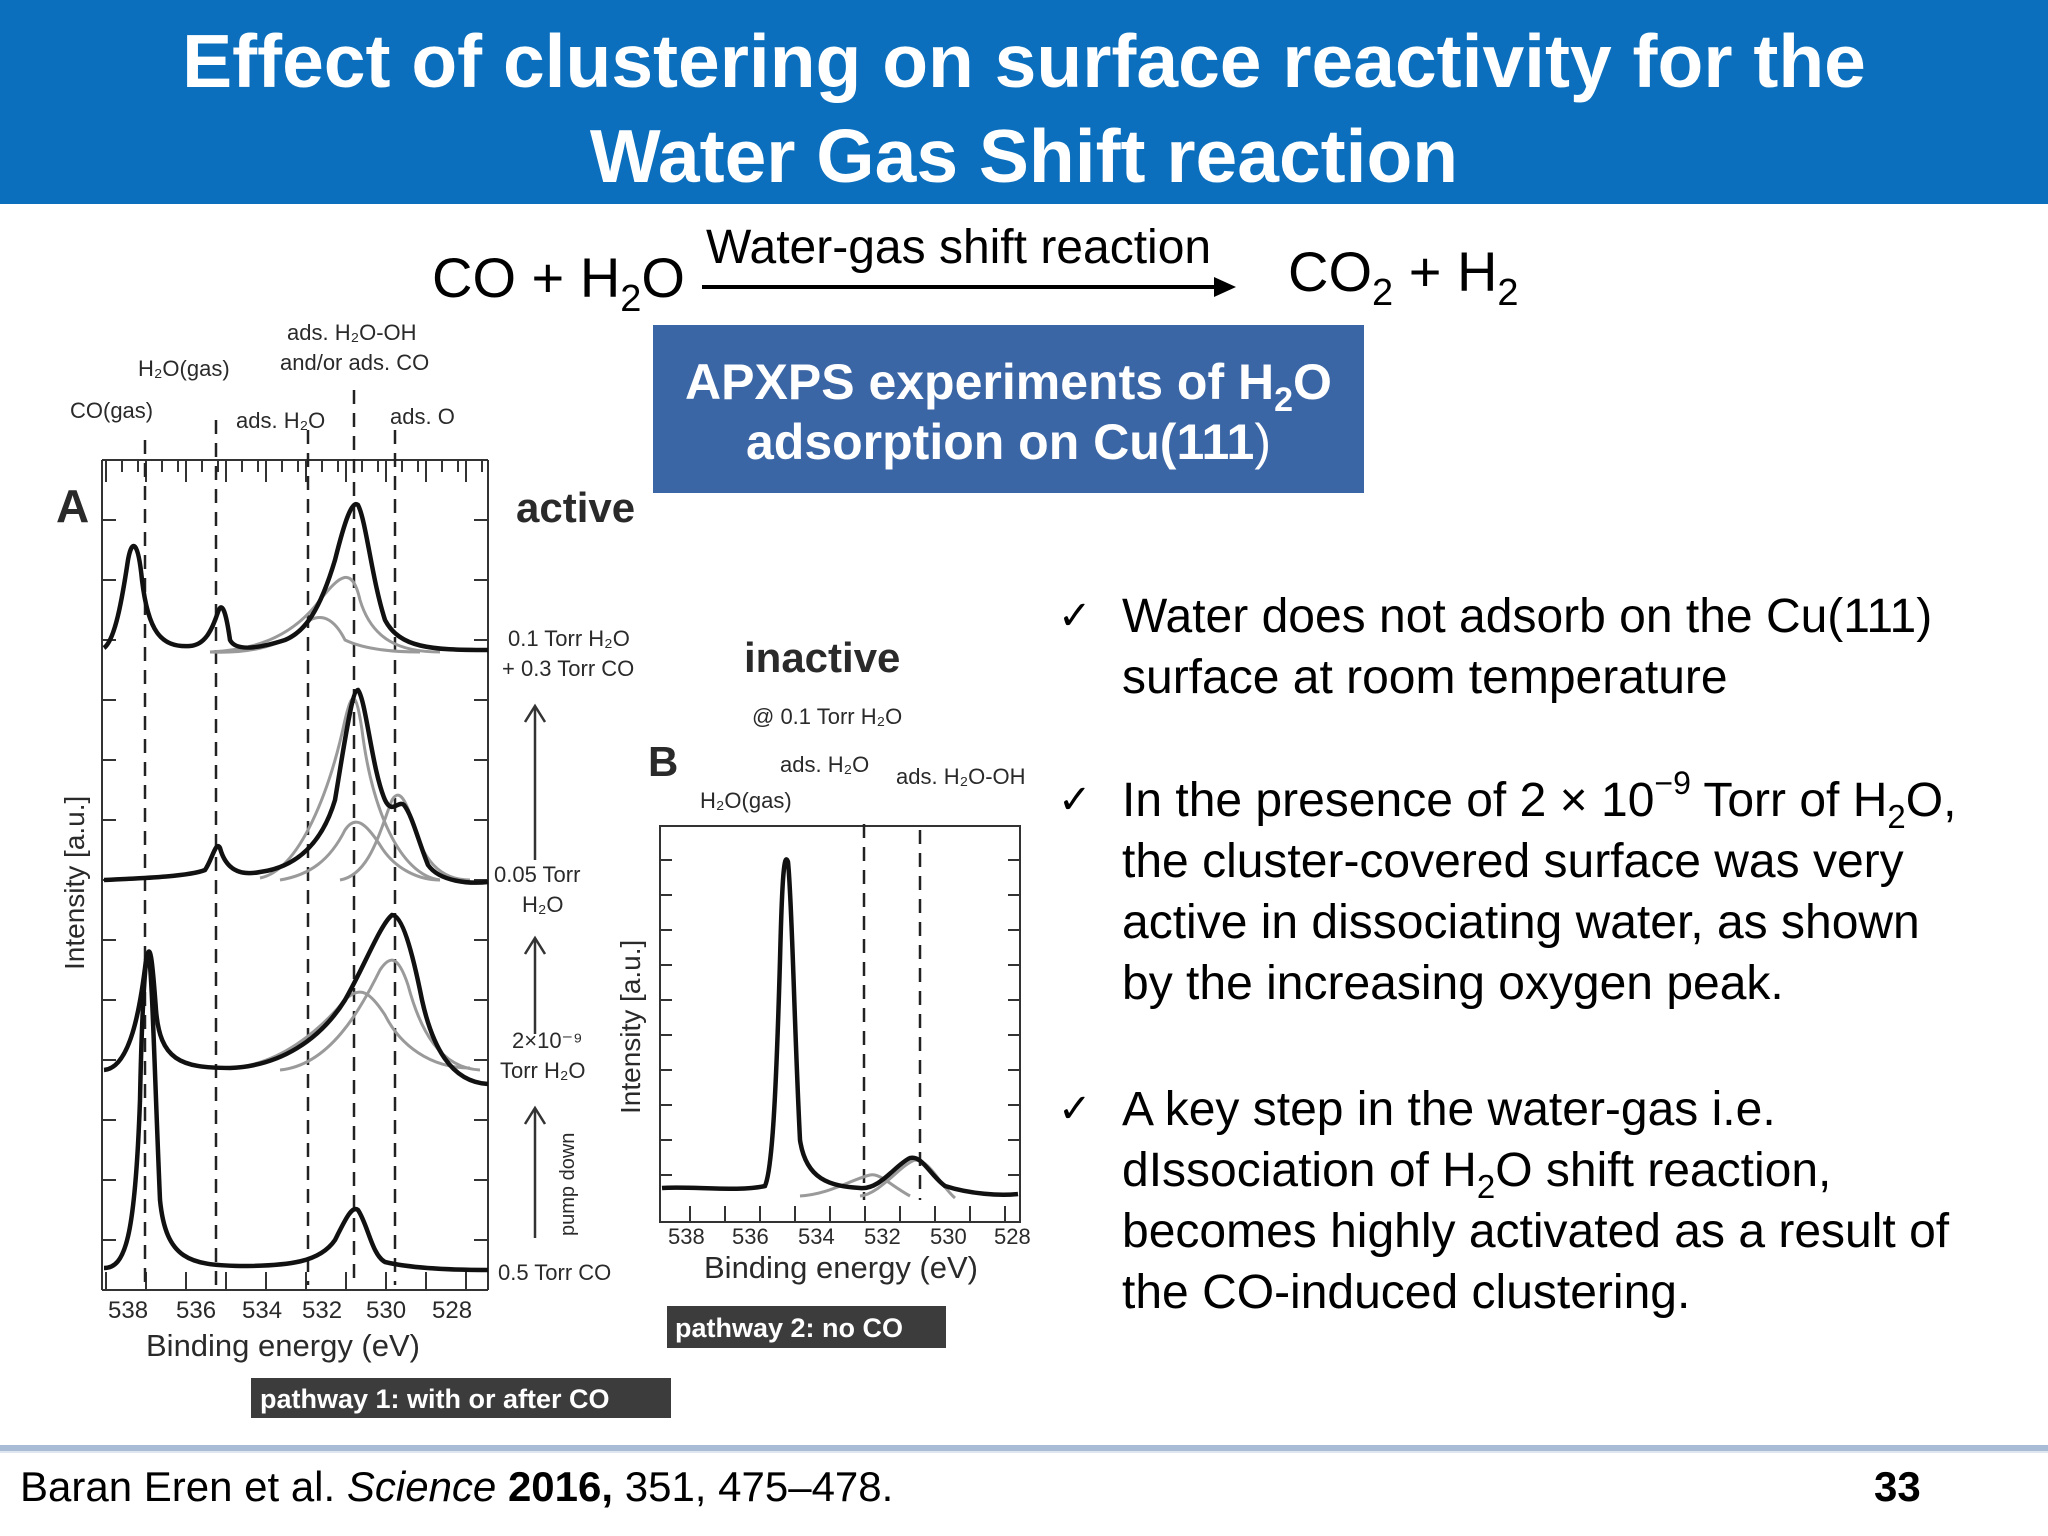 This screenshot has height=1536, width=2048. What do you see at coordinates (568, 668) in the screenshot?
I see `condition-1b: + 0.3 Torr CO` at bounding box center [568, 668].